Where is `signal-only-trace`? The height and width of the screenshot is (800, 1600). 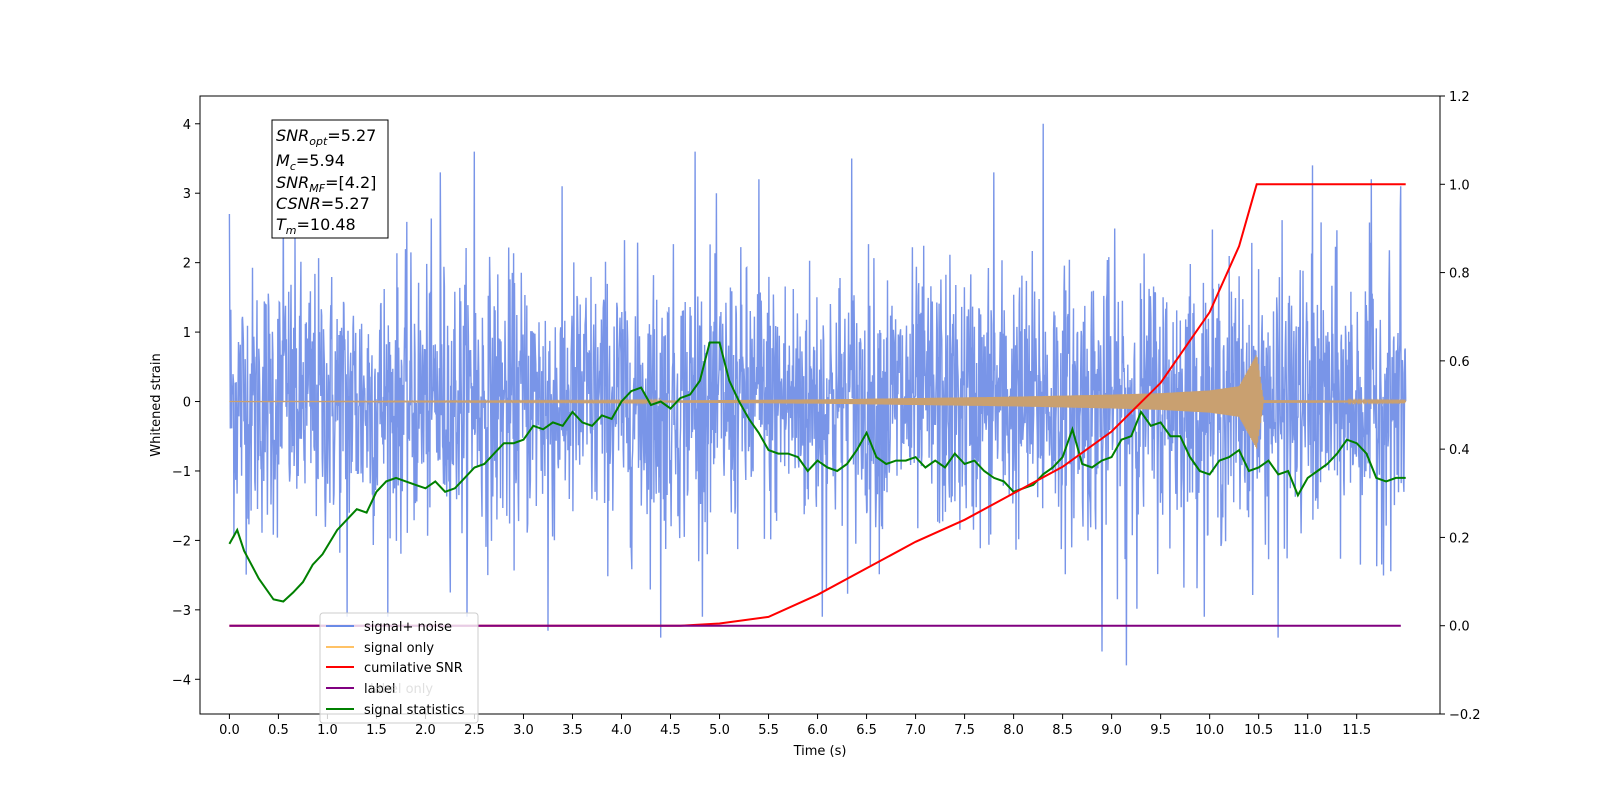
signal-only-trace is located at coordinates (818, 402).